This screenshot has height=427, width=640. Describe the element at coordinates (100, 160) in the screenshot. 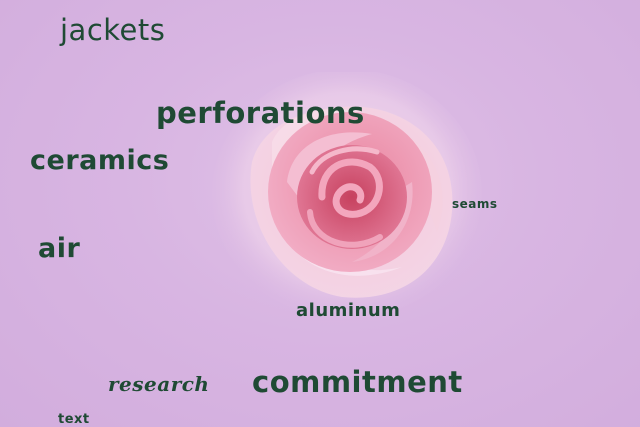

I see `word-ceramics: ceramics` at that location.